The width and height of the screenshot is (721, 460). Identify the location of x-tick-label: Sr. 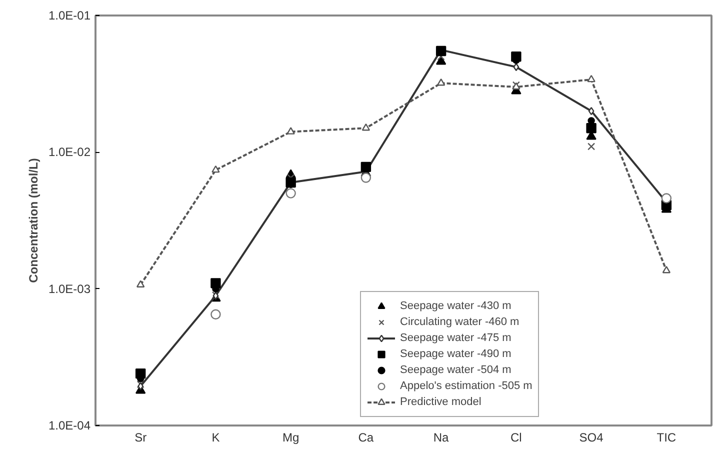
(140, 437).